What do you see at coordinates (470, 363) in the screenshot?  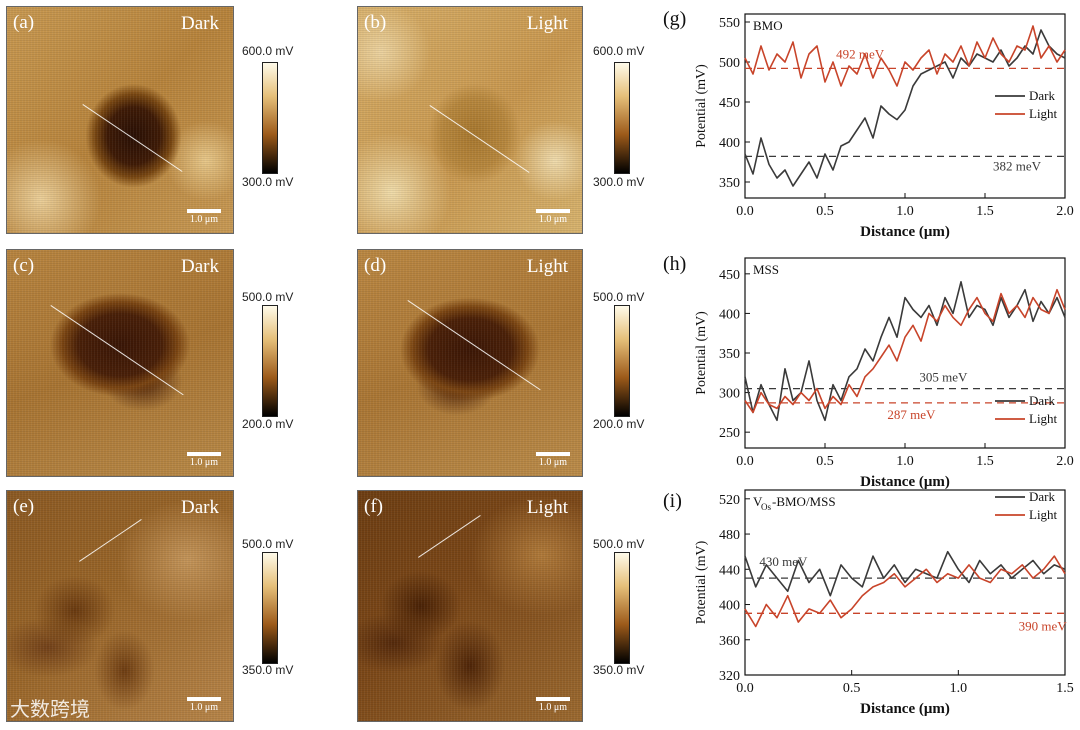 I see `kpfm-image-d` at bounding box center [470, 363].